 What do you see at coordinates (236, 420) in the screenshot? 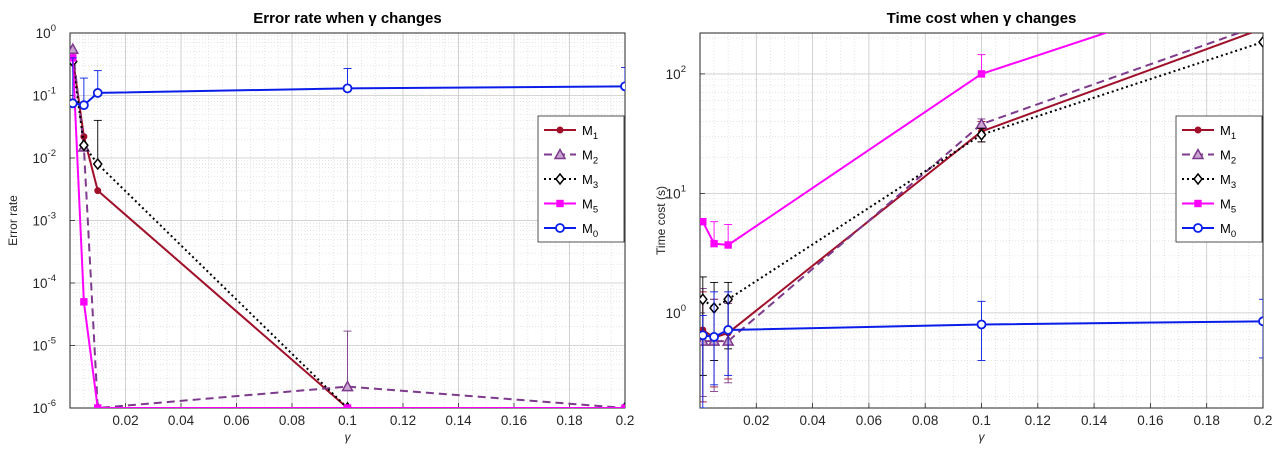
I see `x-tick-label: 0.06` at bounding box center [236, 420].